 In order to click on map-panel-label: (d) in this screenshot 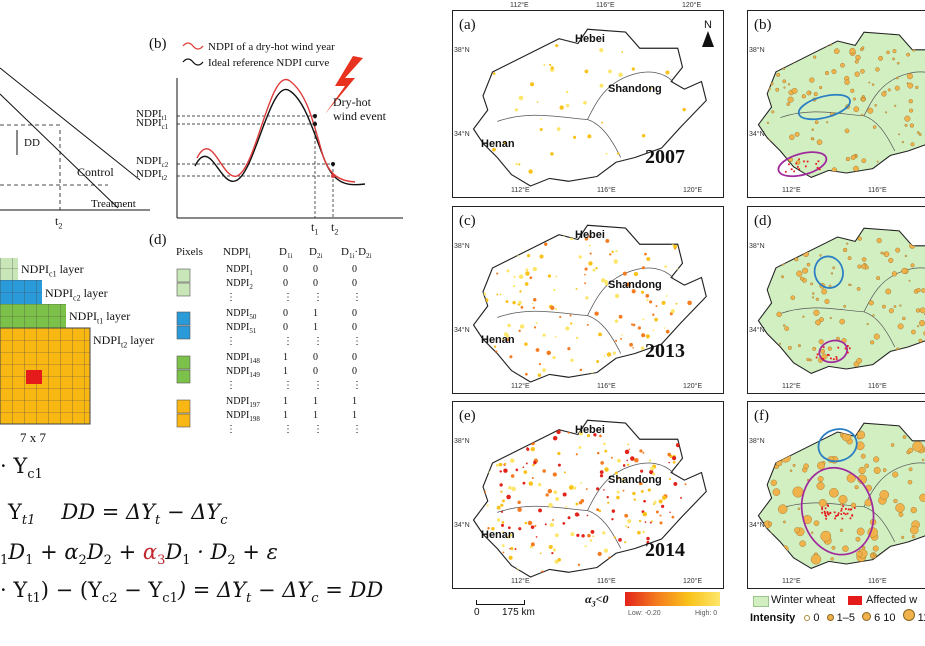, I will do `click(763, 221)`.